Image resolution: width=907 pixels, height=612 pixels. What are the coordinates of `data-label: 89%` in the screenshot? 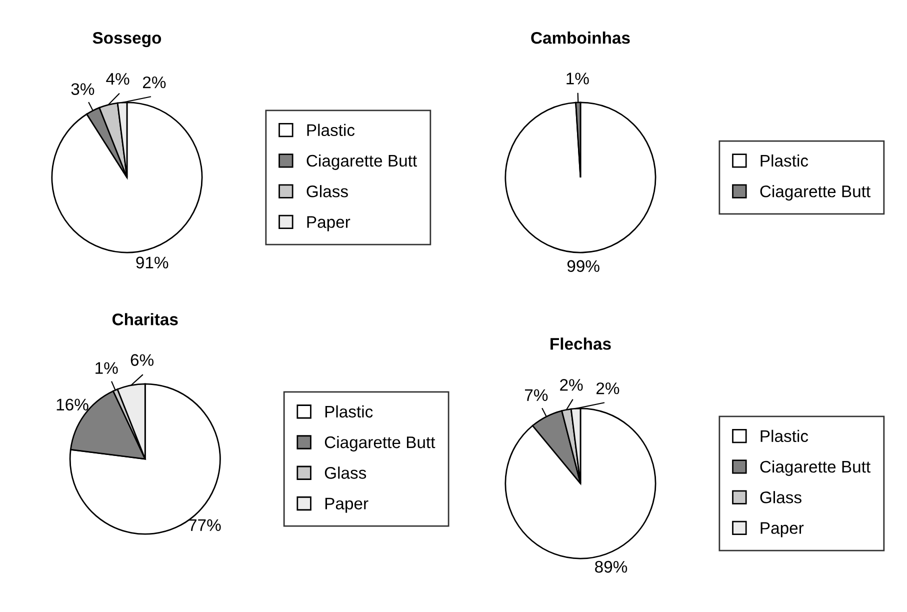 It's located at (611, 566).